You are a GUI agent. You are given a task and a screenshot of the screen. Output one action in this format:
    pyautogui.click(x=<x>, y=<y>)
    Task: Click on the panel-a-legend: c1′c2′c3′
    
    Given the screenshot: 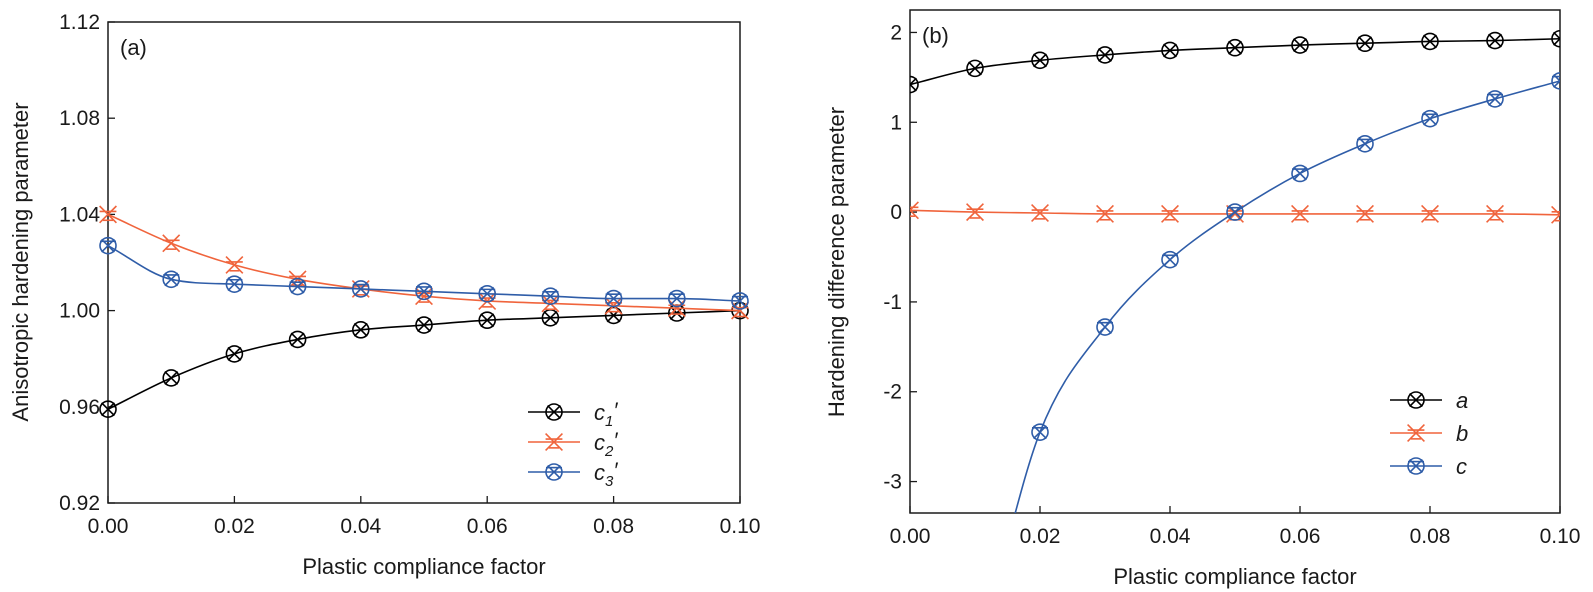 What is the action you would take?
    pyautogui.click(x=573, y=444)
    